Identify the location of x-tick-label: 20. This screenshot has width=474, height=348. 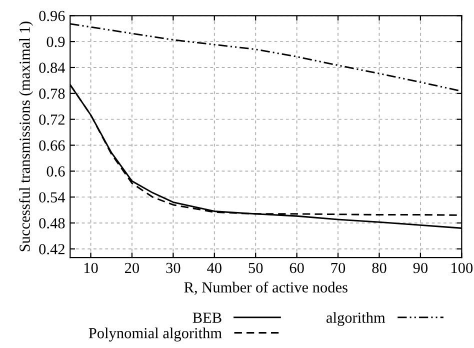
(132, 268).